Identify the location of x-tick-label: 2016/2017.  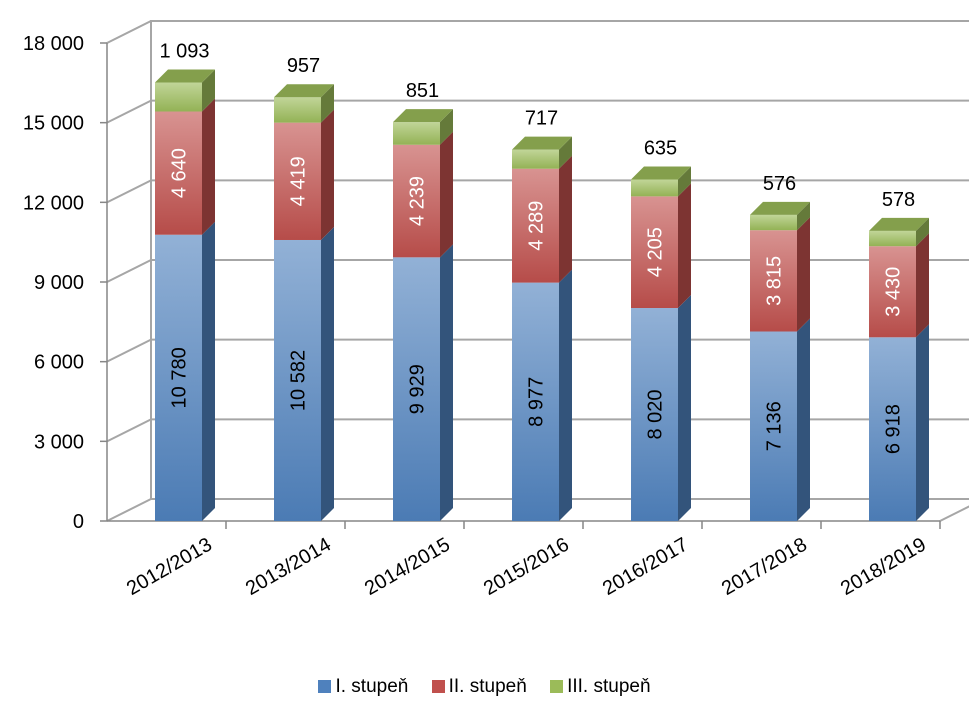
(645, 567).